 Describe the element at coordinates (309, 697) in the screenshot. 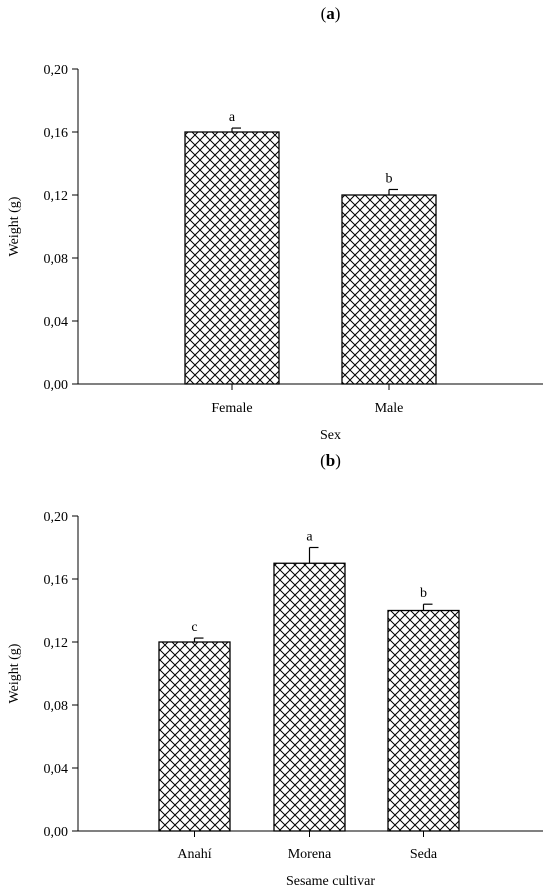

I see `bar-morena` at that location.